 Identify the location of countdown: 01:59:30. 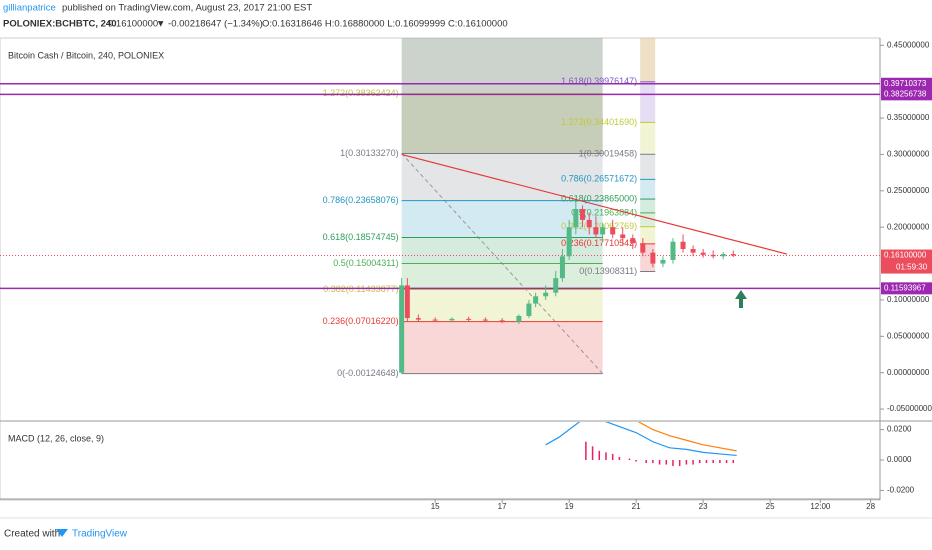
(912, 267).